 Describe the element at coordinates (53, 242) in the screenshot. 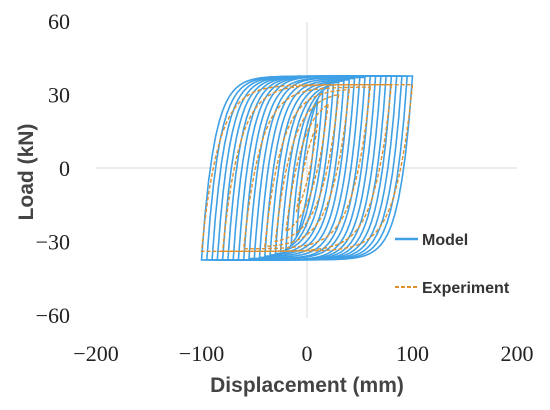

I see `y-tick-label: −30` at that location.